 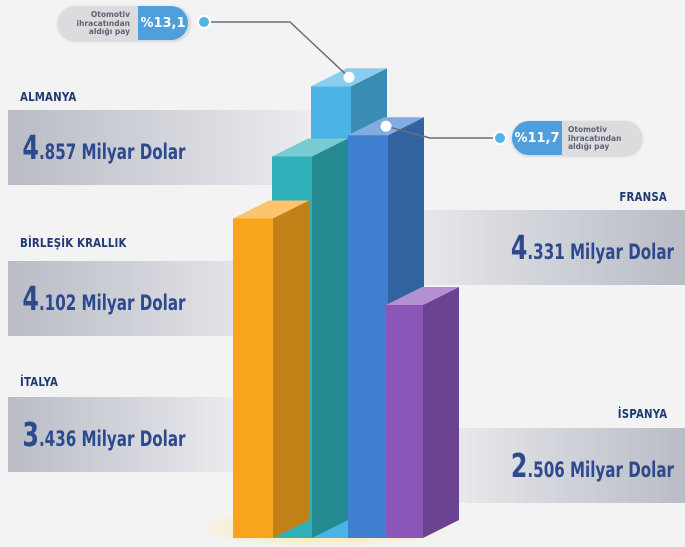 What do you see at coordinates (310, 147) in the screenshot?
I see `bar-top-birlesik-krallik` at bounding box center [310, 147].